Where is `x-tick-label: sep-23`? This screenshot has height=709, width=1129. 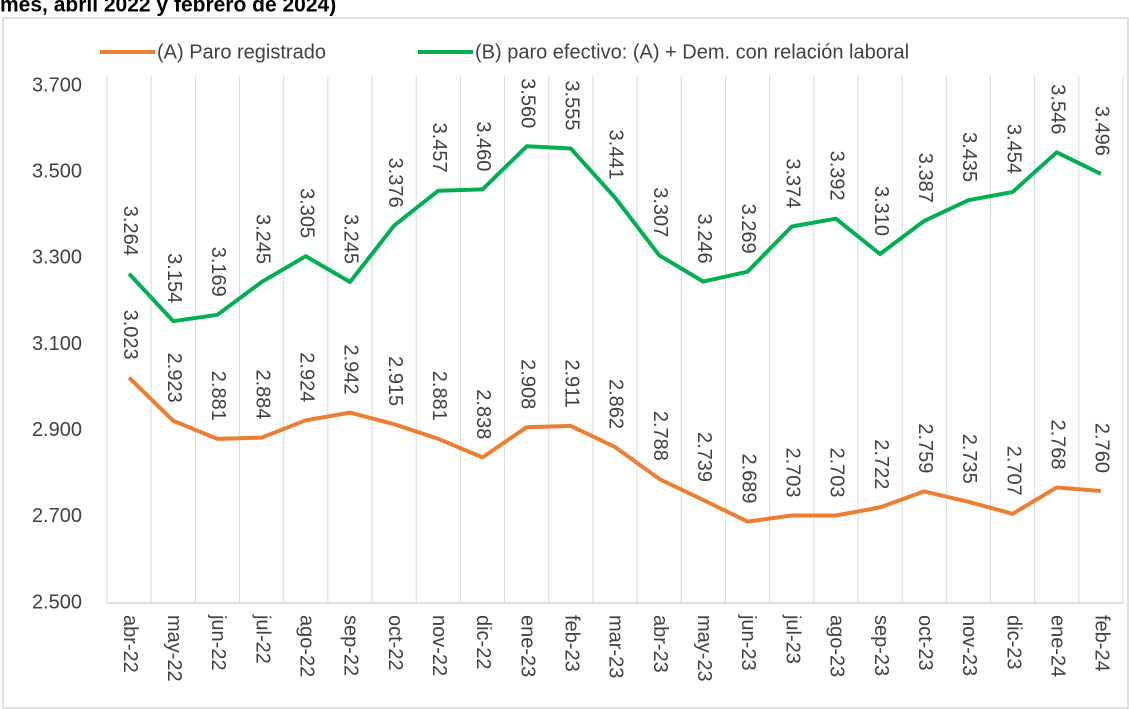
x-tick-label: sep-23 is located at coordinates (881, 645).